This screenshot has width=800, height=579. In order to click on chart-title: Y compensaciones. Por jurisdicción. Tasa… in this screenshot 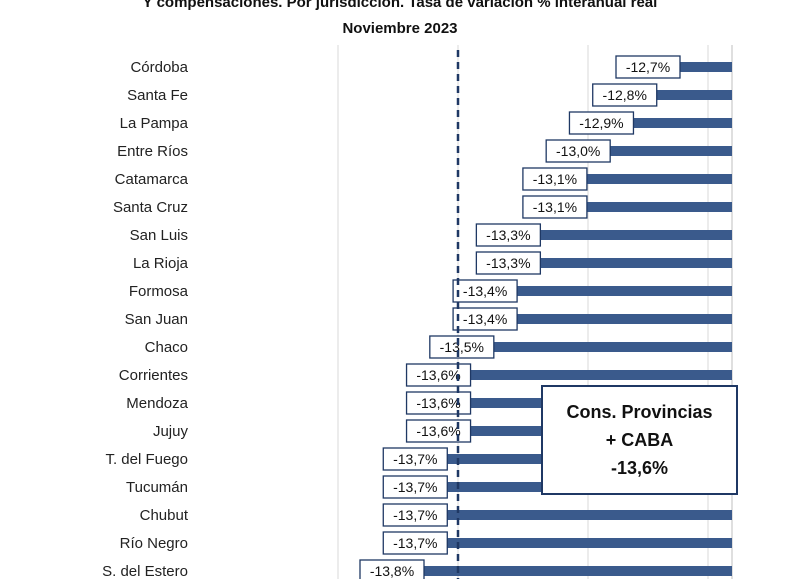, I will do `click(400, 5)`.